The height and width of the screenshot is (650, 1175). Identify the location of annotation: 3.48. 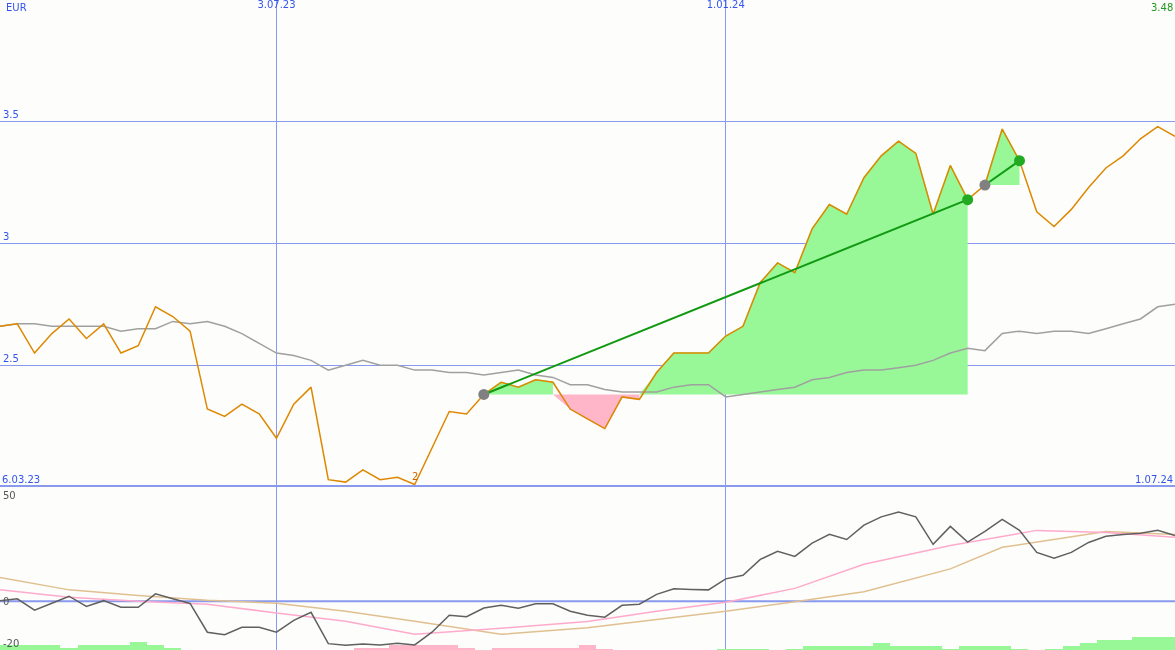
(1162, 7).